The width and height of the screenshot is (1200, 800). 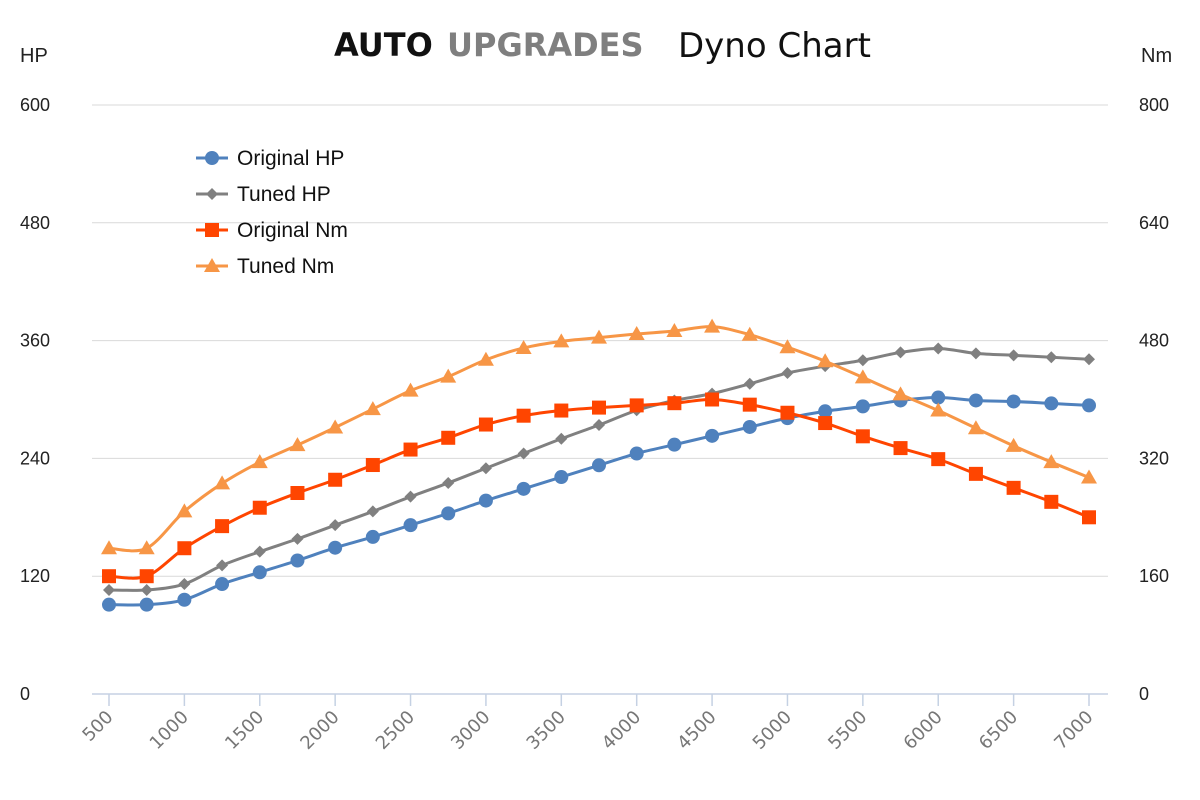 What do you see at coordinates (1154, 576) in the screenshot?
I see `y-tick-right: 160` at bounding box center [1154, 576].